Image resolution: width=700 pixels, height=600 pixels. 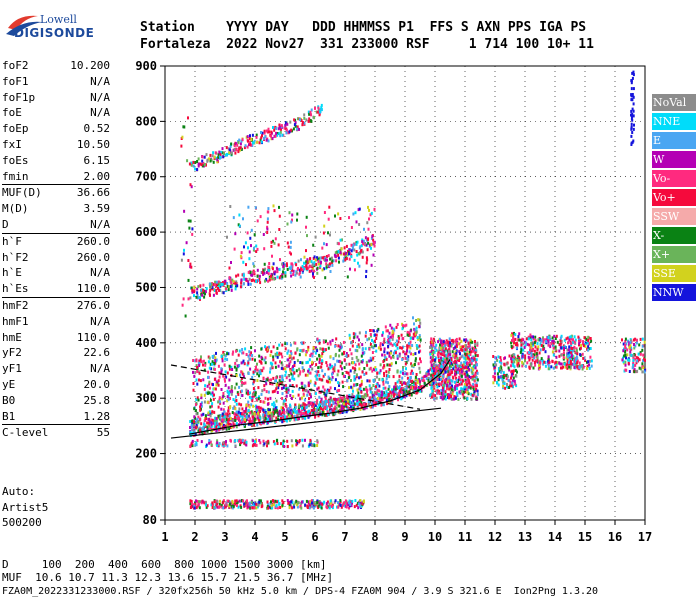 What do you see at coordinates (93, 337) in the screenshot?
I see `param-value: 110.0` at bounding box center [93, 337].